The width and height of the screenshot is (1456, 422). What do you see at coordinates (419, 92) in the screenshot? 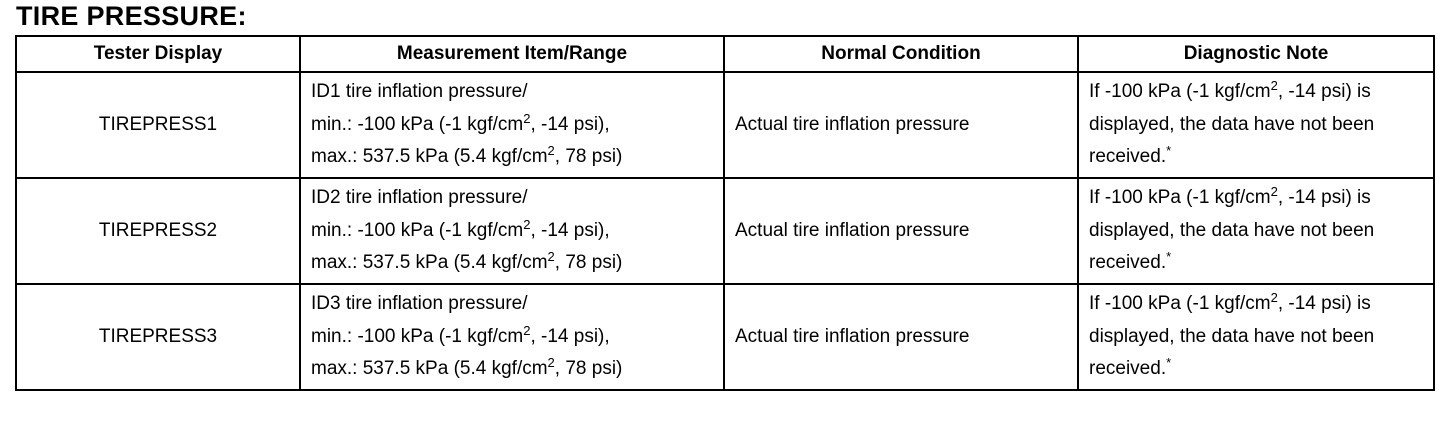
I see `text: ID1 tire inflation pressure/` at bounding box center [419, 92].